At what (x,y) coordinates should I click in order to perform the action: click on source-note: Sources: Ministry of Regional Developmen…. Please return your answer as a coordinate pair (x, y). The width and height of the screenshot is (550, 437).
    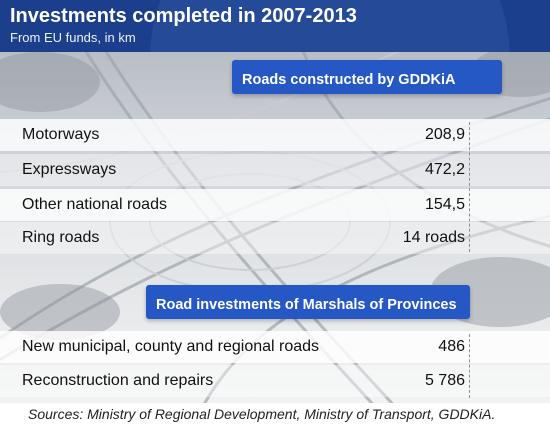
    Looking at the image, I should click on (262, 414).